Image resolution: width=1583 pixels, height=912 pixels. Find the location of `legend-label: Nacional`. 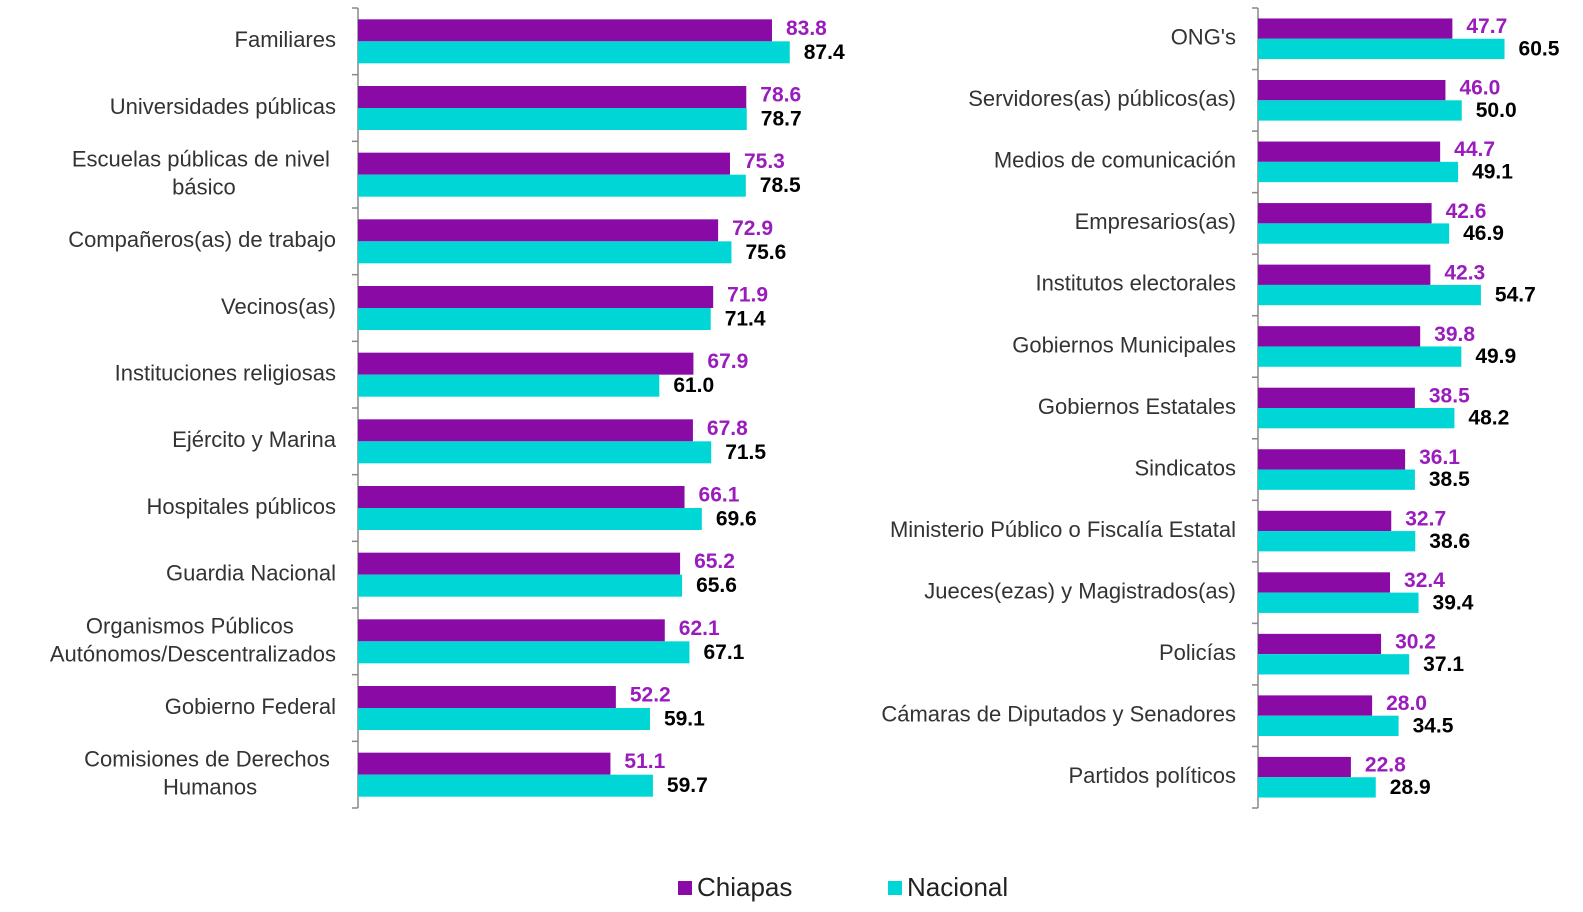

legend-label: Nacional is located at coordinates (957, 887).